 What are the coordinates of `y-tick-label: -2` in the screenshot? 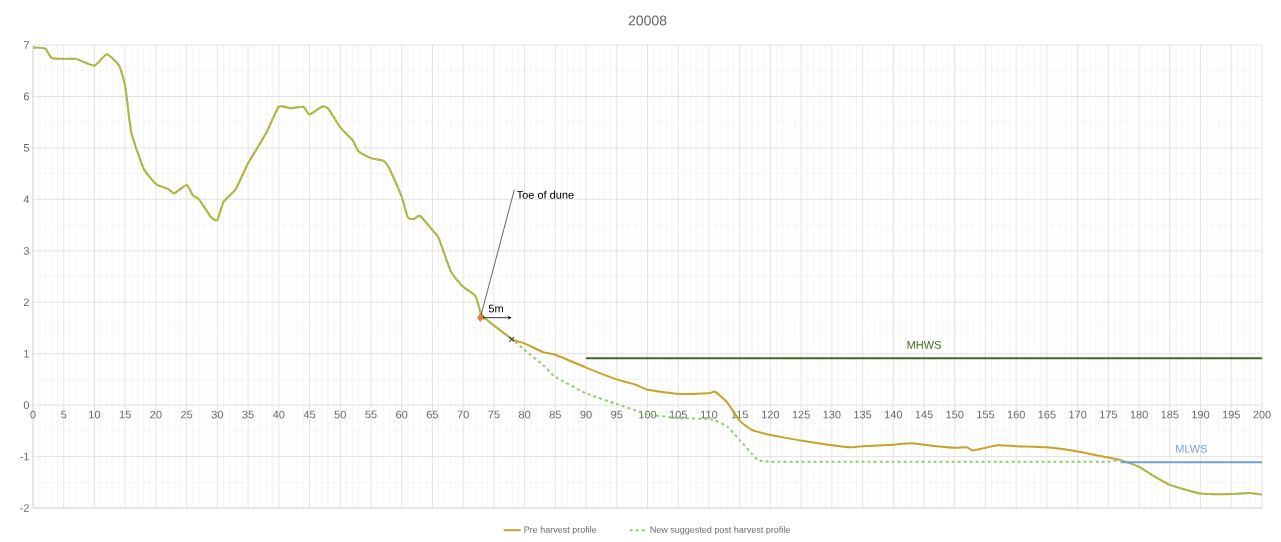 It's located at (24, 508).